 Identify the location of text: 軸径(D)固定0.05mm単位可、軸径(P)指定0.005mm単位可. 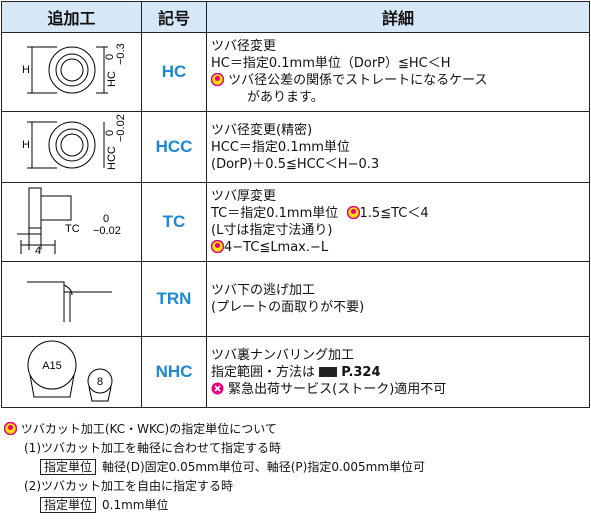
(264, 467).